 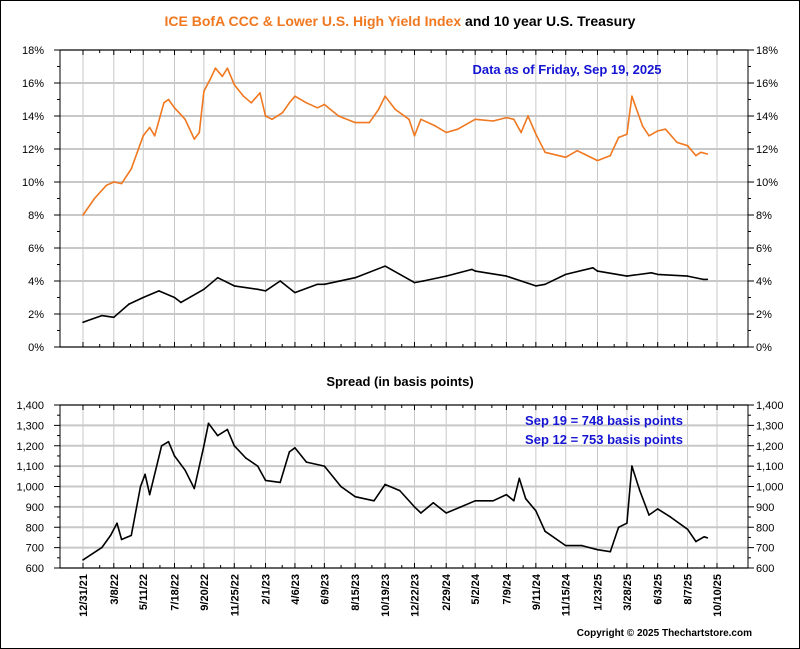 I want to click on y-tick-label-left: 14%, so click(x=33, y=117).